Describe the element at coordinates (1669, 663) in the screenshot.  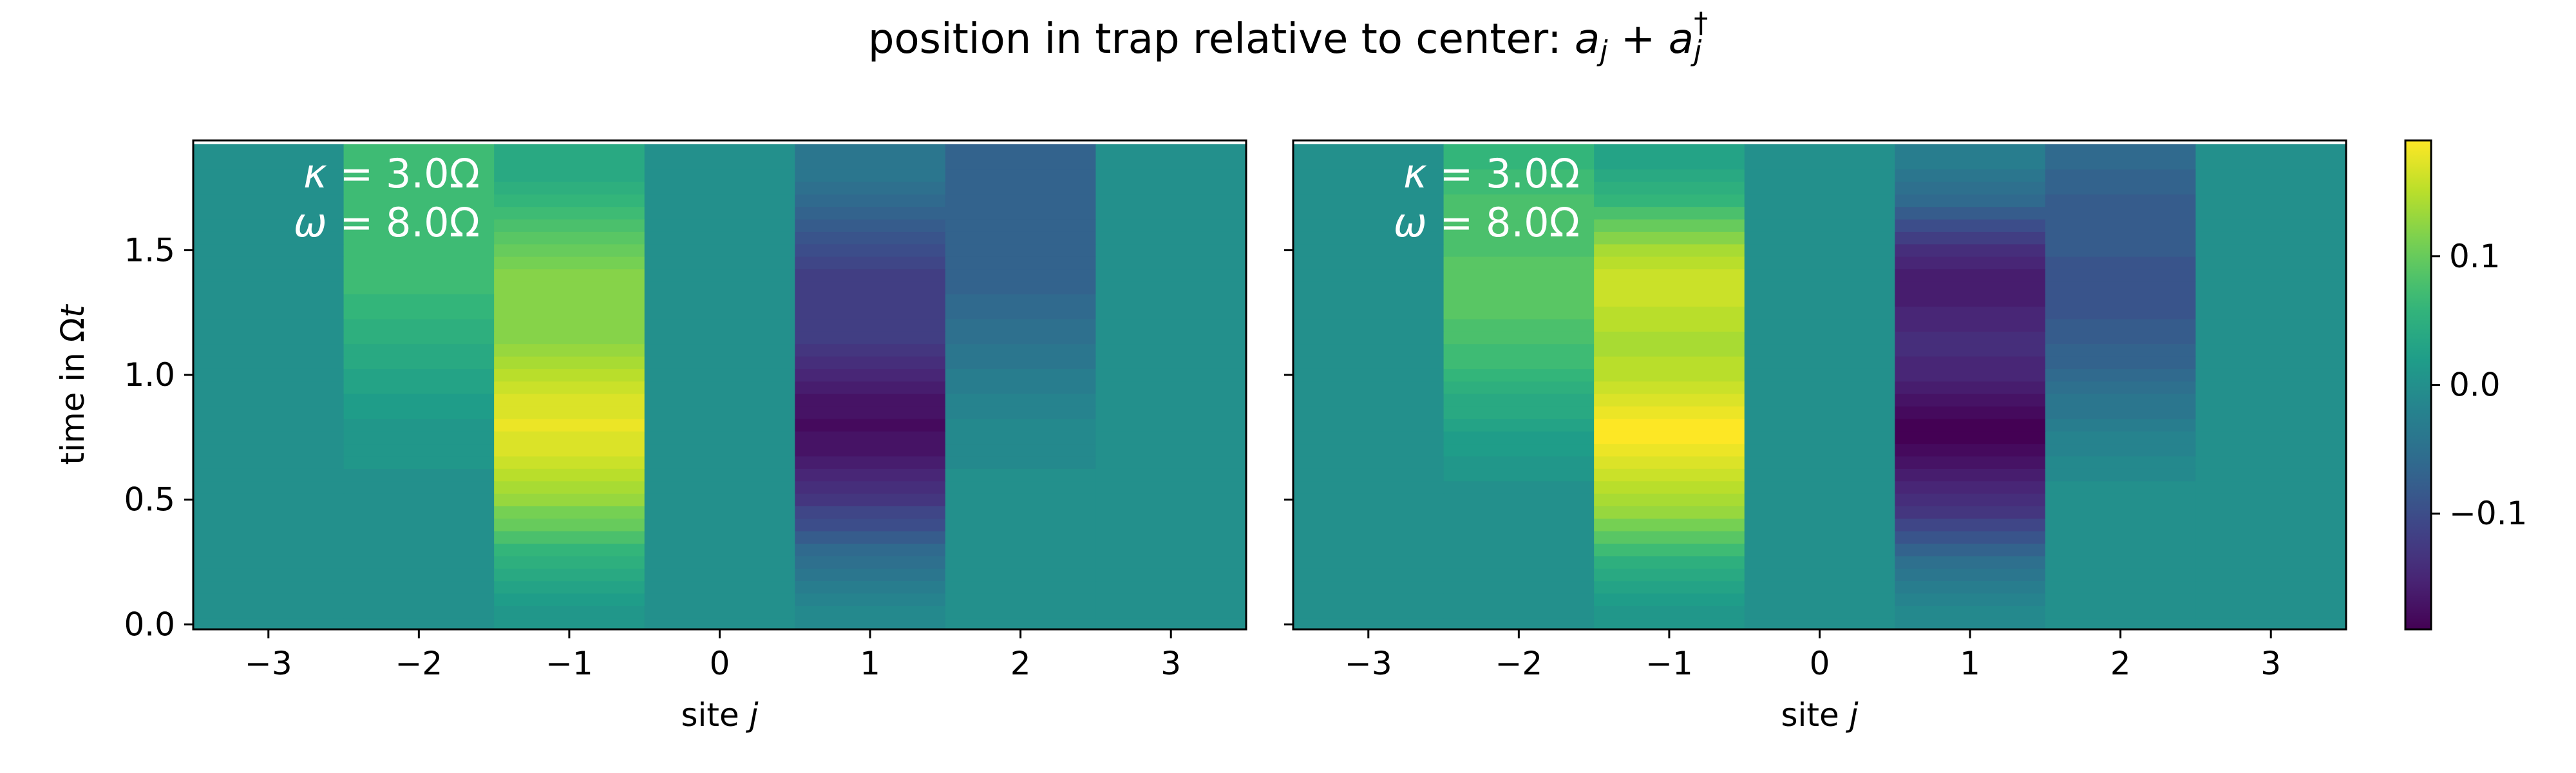
I see `x-tick-label: −1` at that location.